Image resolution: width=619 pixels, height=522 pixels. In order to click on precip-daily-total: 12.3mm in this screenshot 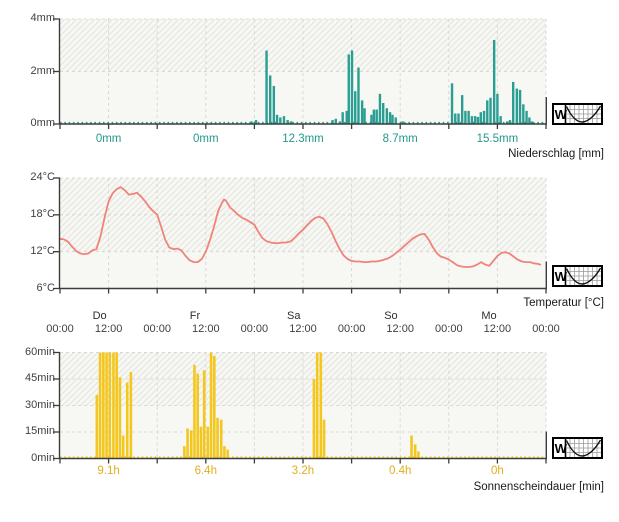, I will do `click(303, 139)`.